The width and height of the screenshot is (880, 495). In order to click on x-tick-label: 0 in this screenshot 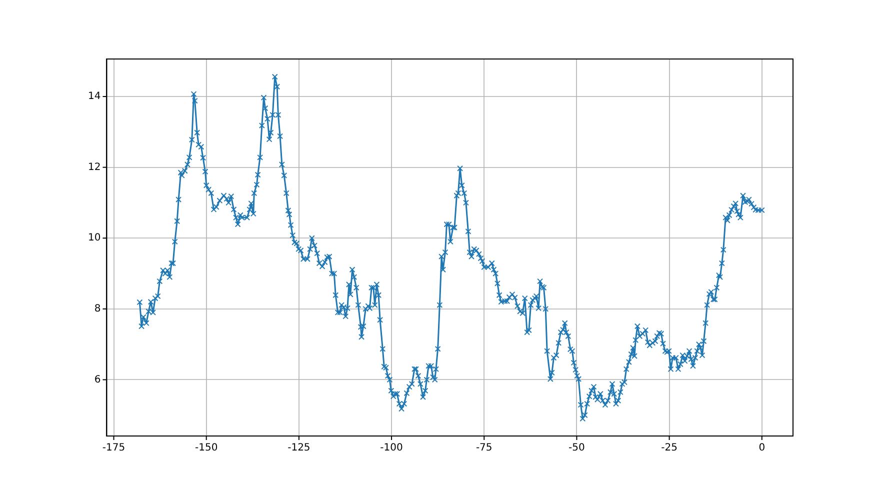, I will do `click(762, 448)`.